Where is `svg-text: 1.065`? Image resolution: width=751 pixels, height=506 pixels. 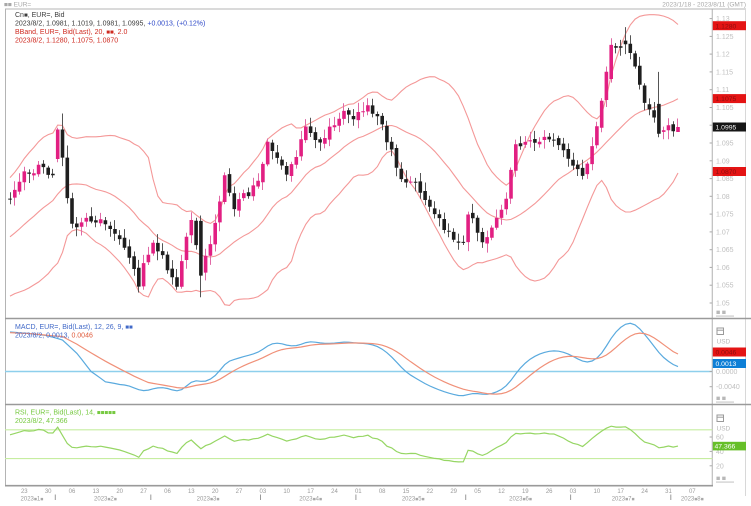 svg-text: 1.065 is located at coordinates (725, 250).